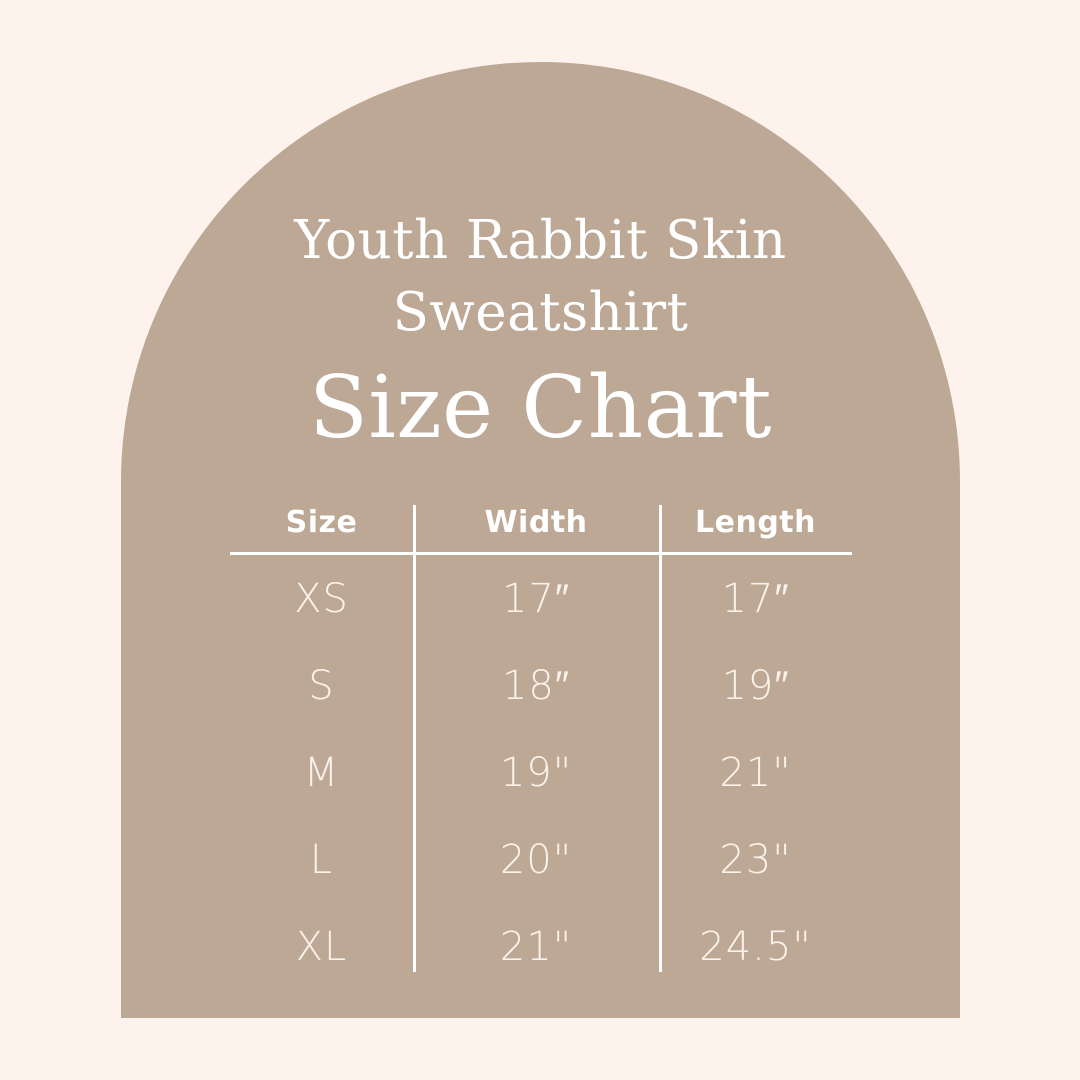 The height and width of the screenshot is (1080, 1080). I want to click on cell-width: 20", so click(536, 859).